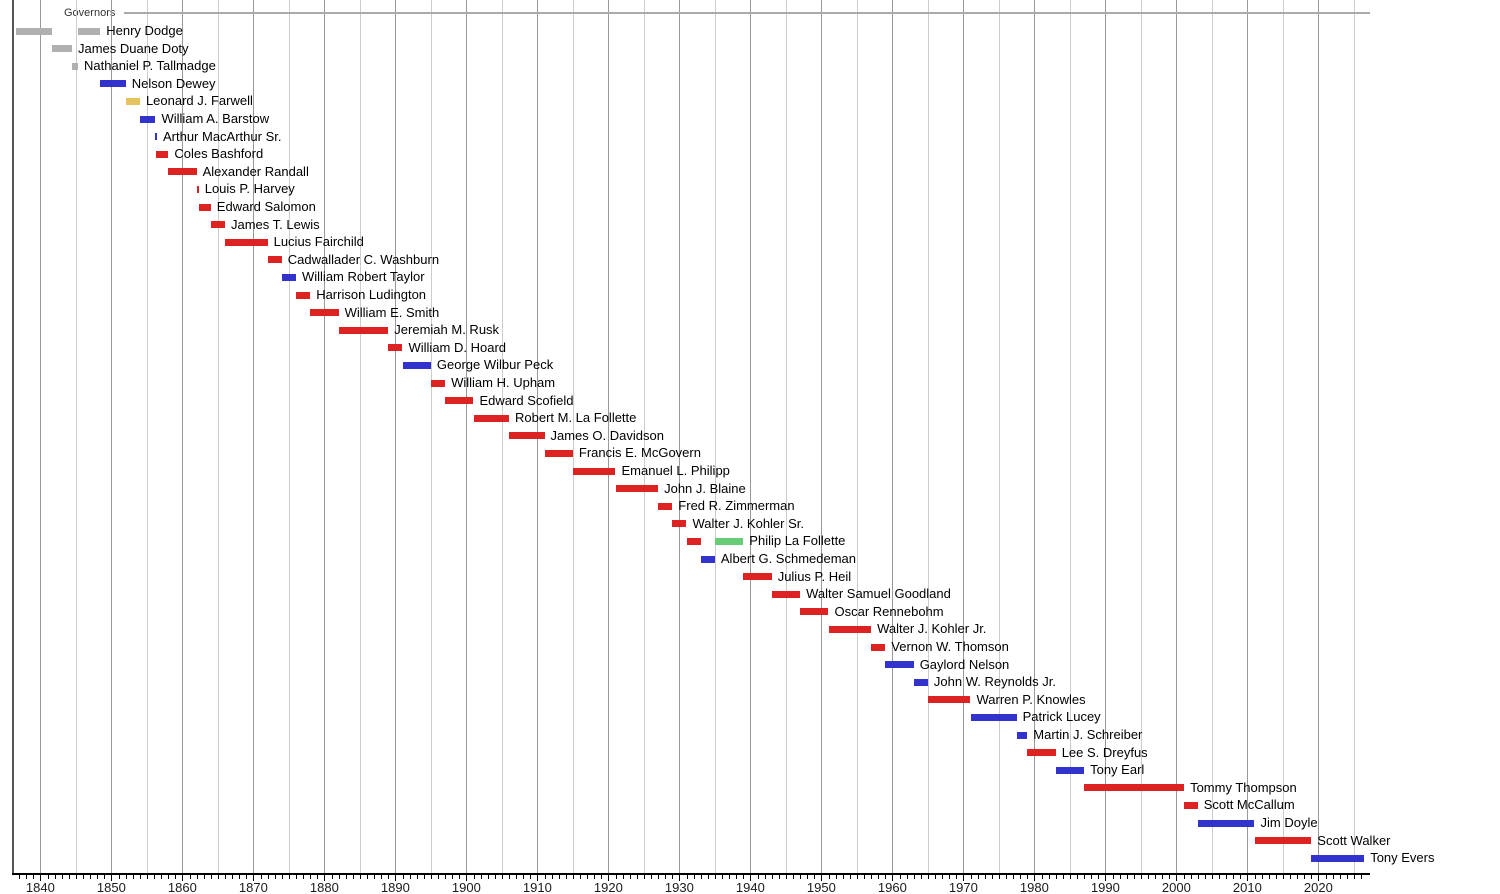 The width and height of the screenshot is (1500, 894). Describe the element at coordinates (879, 877) in the screenshot. I see `axis-tick-1958` at that location.